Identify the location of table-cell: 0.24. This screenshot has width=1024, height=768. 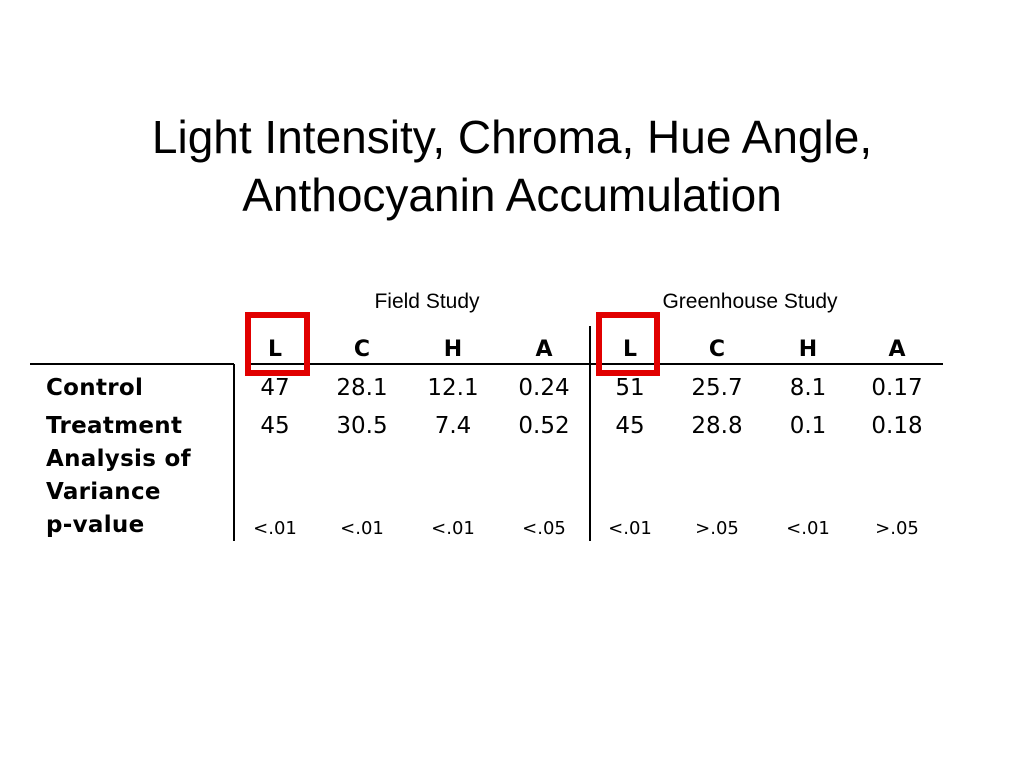
(544, 388).